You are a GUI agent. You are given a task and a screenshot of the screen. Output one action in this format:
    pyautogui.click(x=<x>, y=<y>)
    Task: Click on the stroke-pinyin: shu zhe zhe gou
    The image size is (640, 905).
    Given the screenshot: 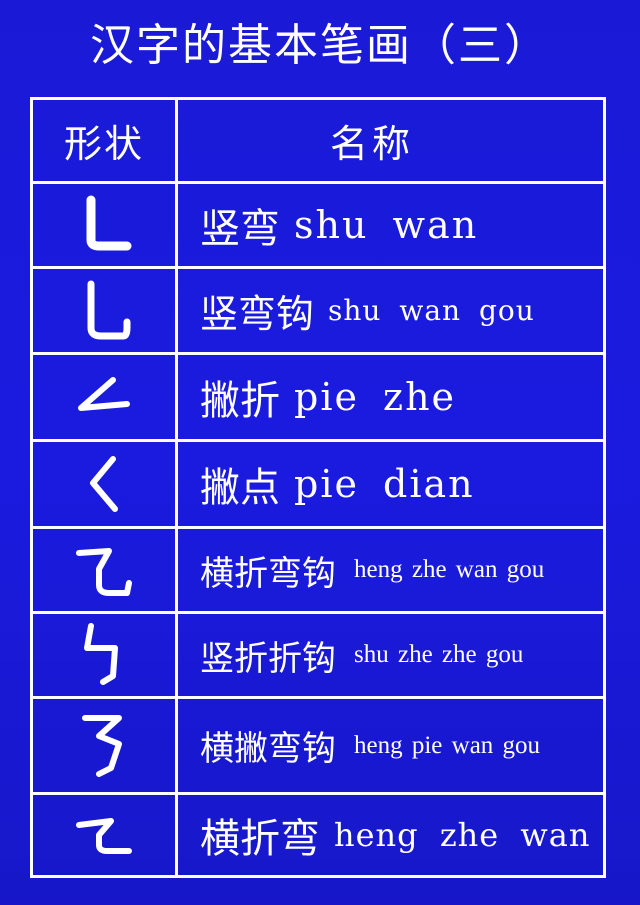 What is the action you would take?
    pyautogui.click(x=439, y=654)
    